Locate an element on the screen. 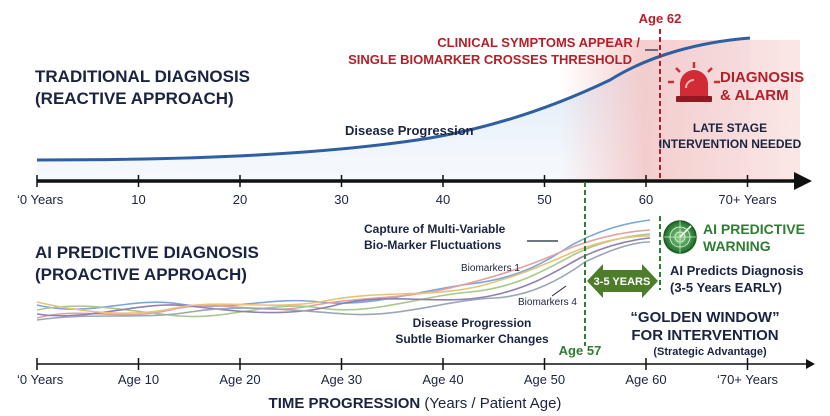  traditional-subheading: (REACTIVE APPROACH) is located at coordinates (134, 98).